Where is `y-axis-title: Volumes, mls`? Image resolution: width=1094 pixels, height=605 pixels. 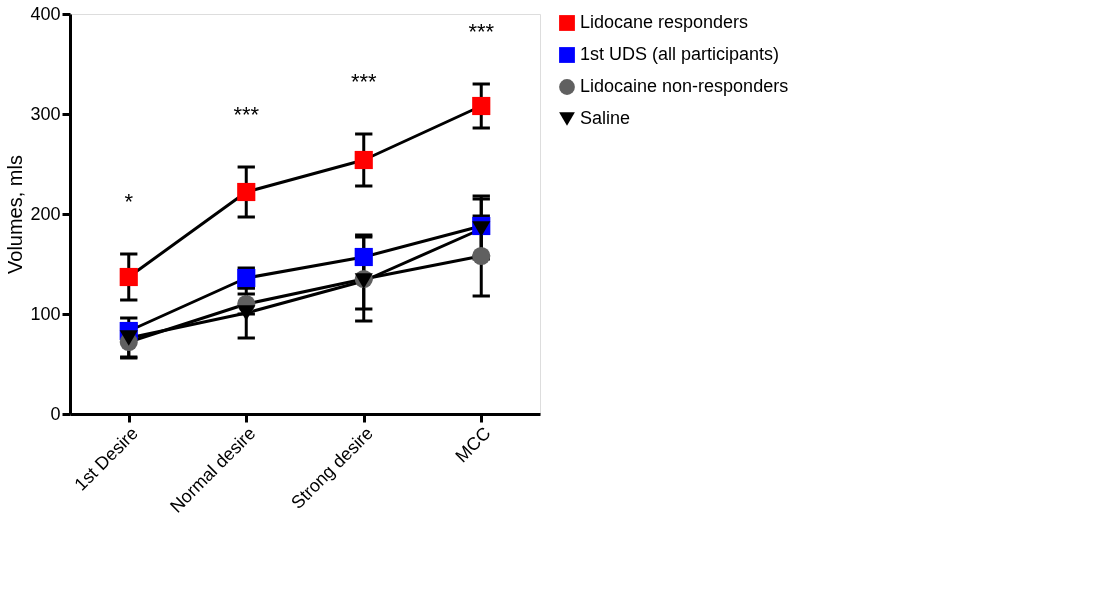
y-axis-title: Volumes, mls is located at coordinates (15, 214).